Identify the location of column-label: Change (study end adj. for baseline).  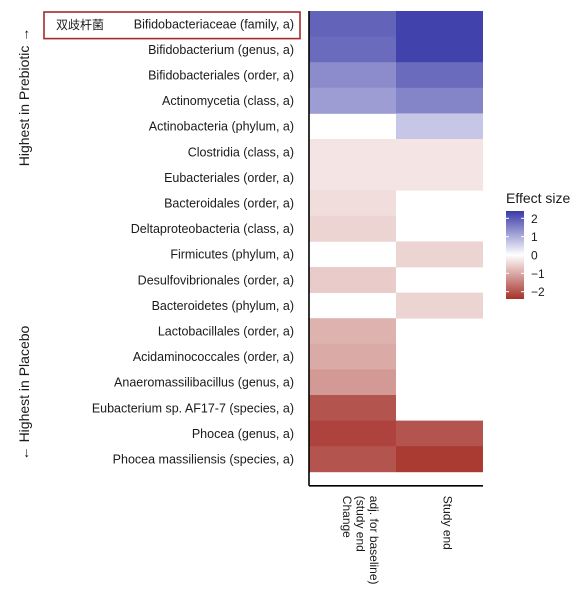
(360, 540).